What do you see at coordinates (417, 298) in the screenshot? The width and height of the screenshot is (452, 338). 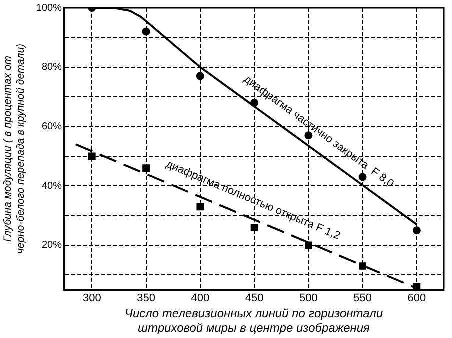 I see `x-tick-label: 600` at bounding box center [417, 298].